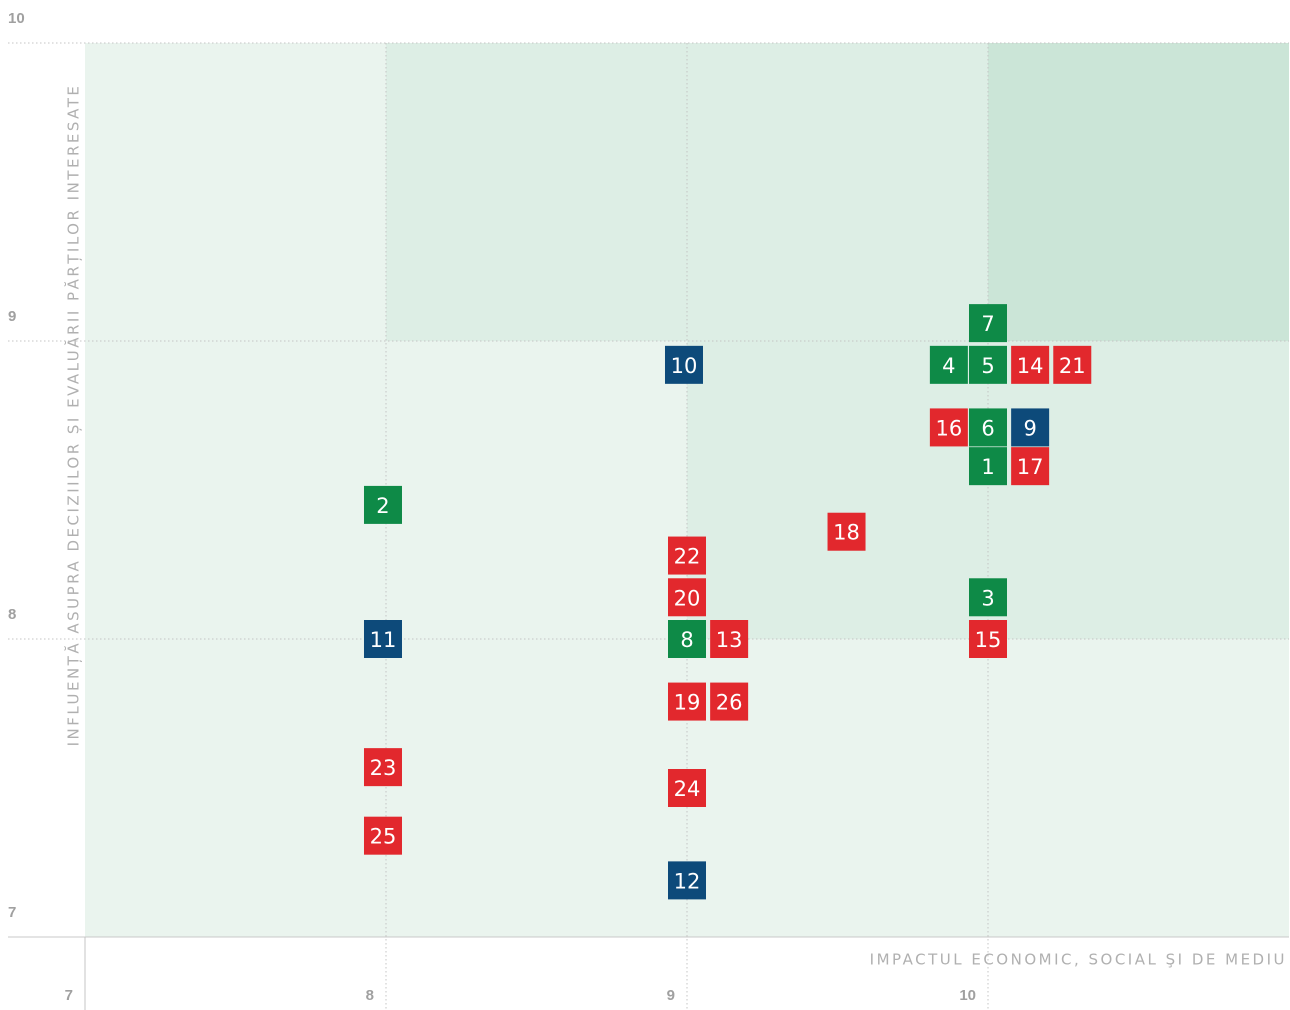 This screenshot has width=1290, height=1010. What do you see at coordinates (12, 316) in the screenshot?
I see `y-tick-label: 9` at bounding box center [12, 316].